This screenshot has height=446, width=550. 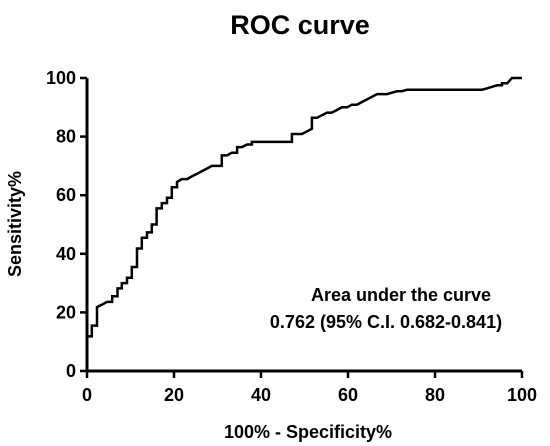 What do you see at coordinates (174, 395) in the screenshot?
I see `x-tick-label: 20` at bounding box center [174, 395].